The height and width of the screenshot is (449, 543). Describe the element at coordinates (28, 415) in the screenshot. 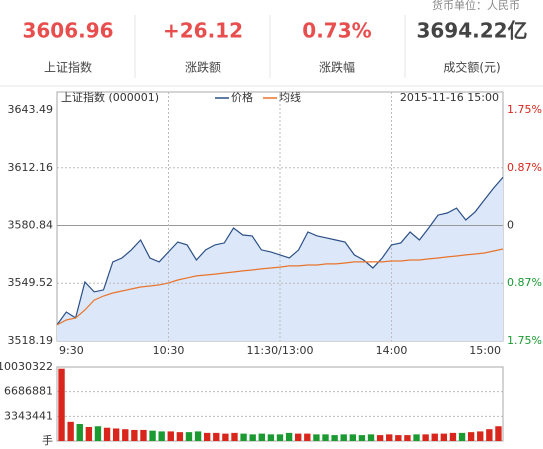

I see `y-tick-label: 3343441` at that location.